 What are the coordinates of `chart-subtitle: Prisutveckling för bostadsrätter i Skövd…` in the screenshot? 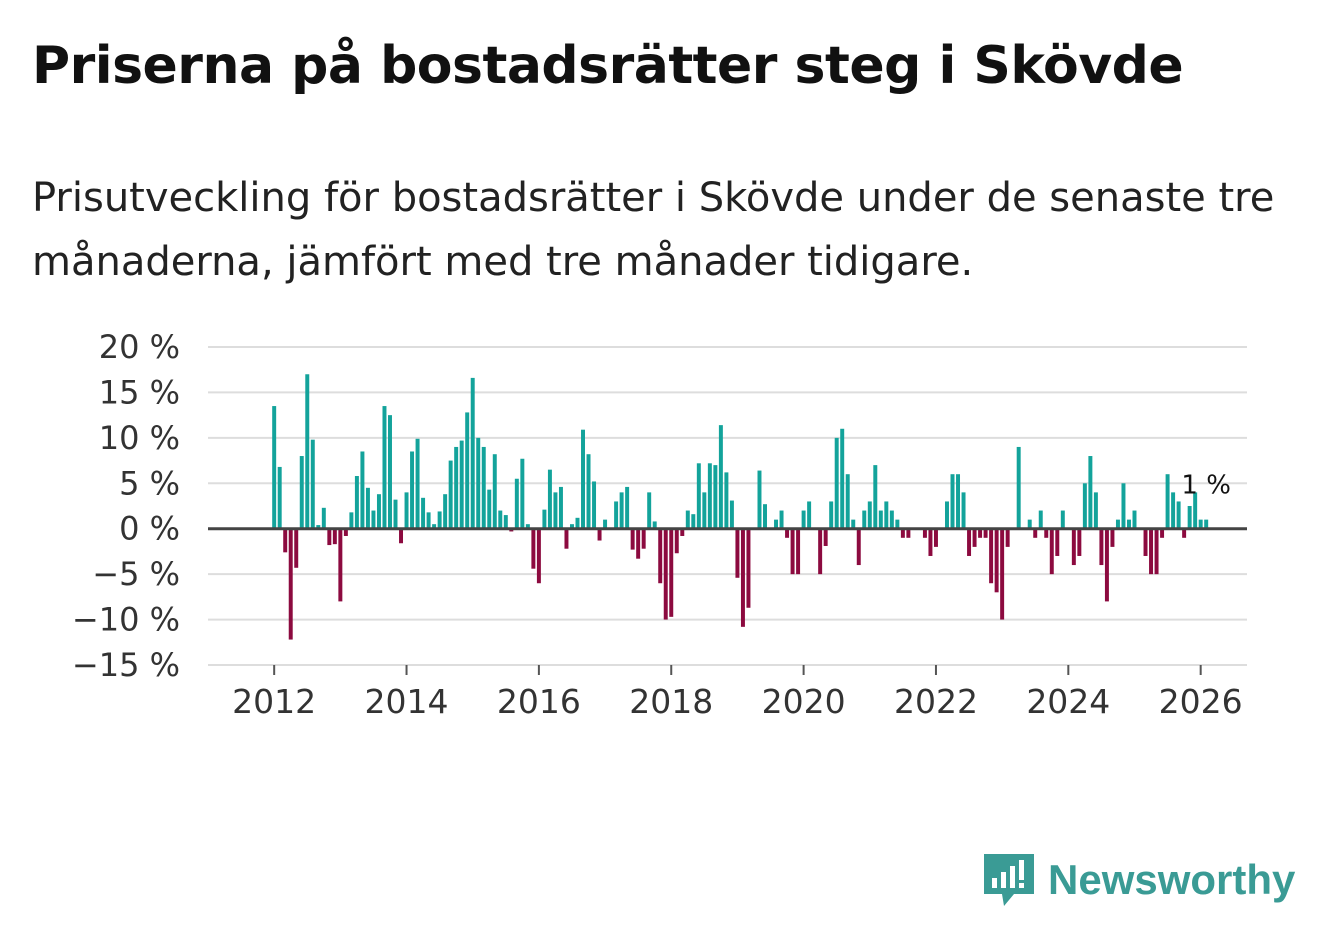 It's located at (653, 230).